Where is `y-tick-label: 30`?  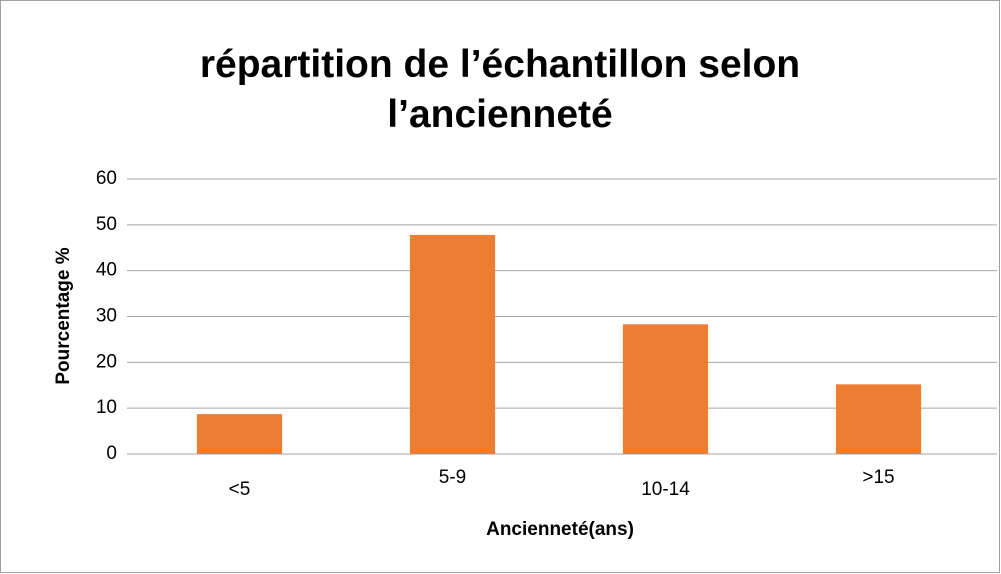
y-tick-label: 30 is located at coordinates (106, 316).